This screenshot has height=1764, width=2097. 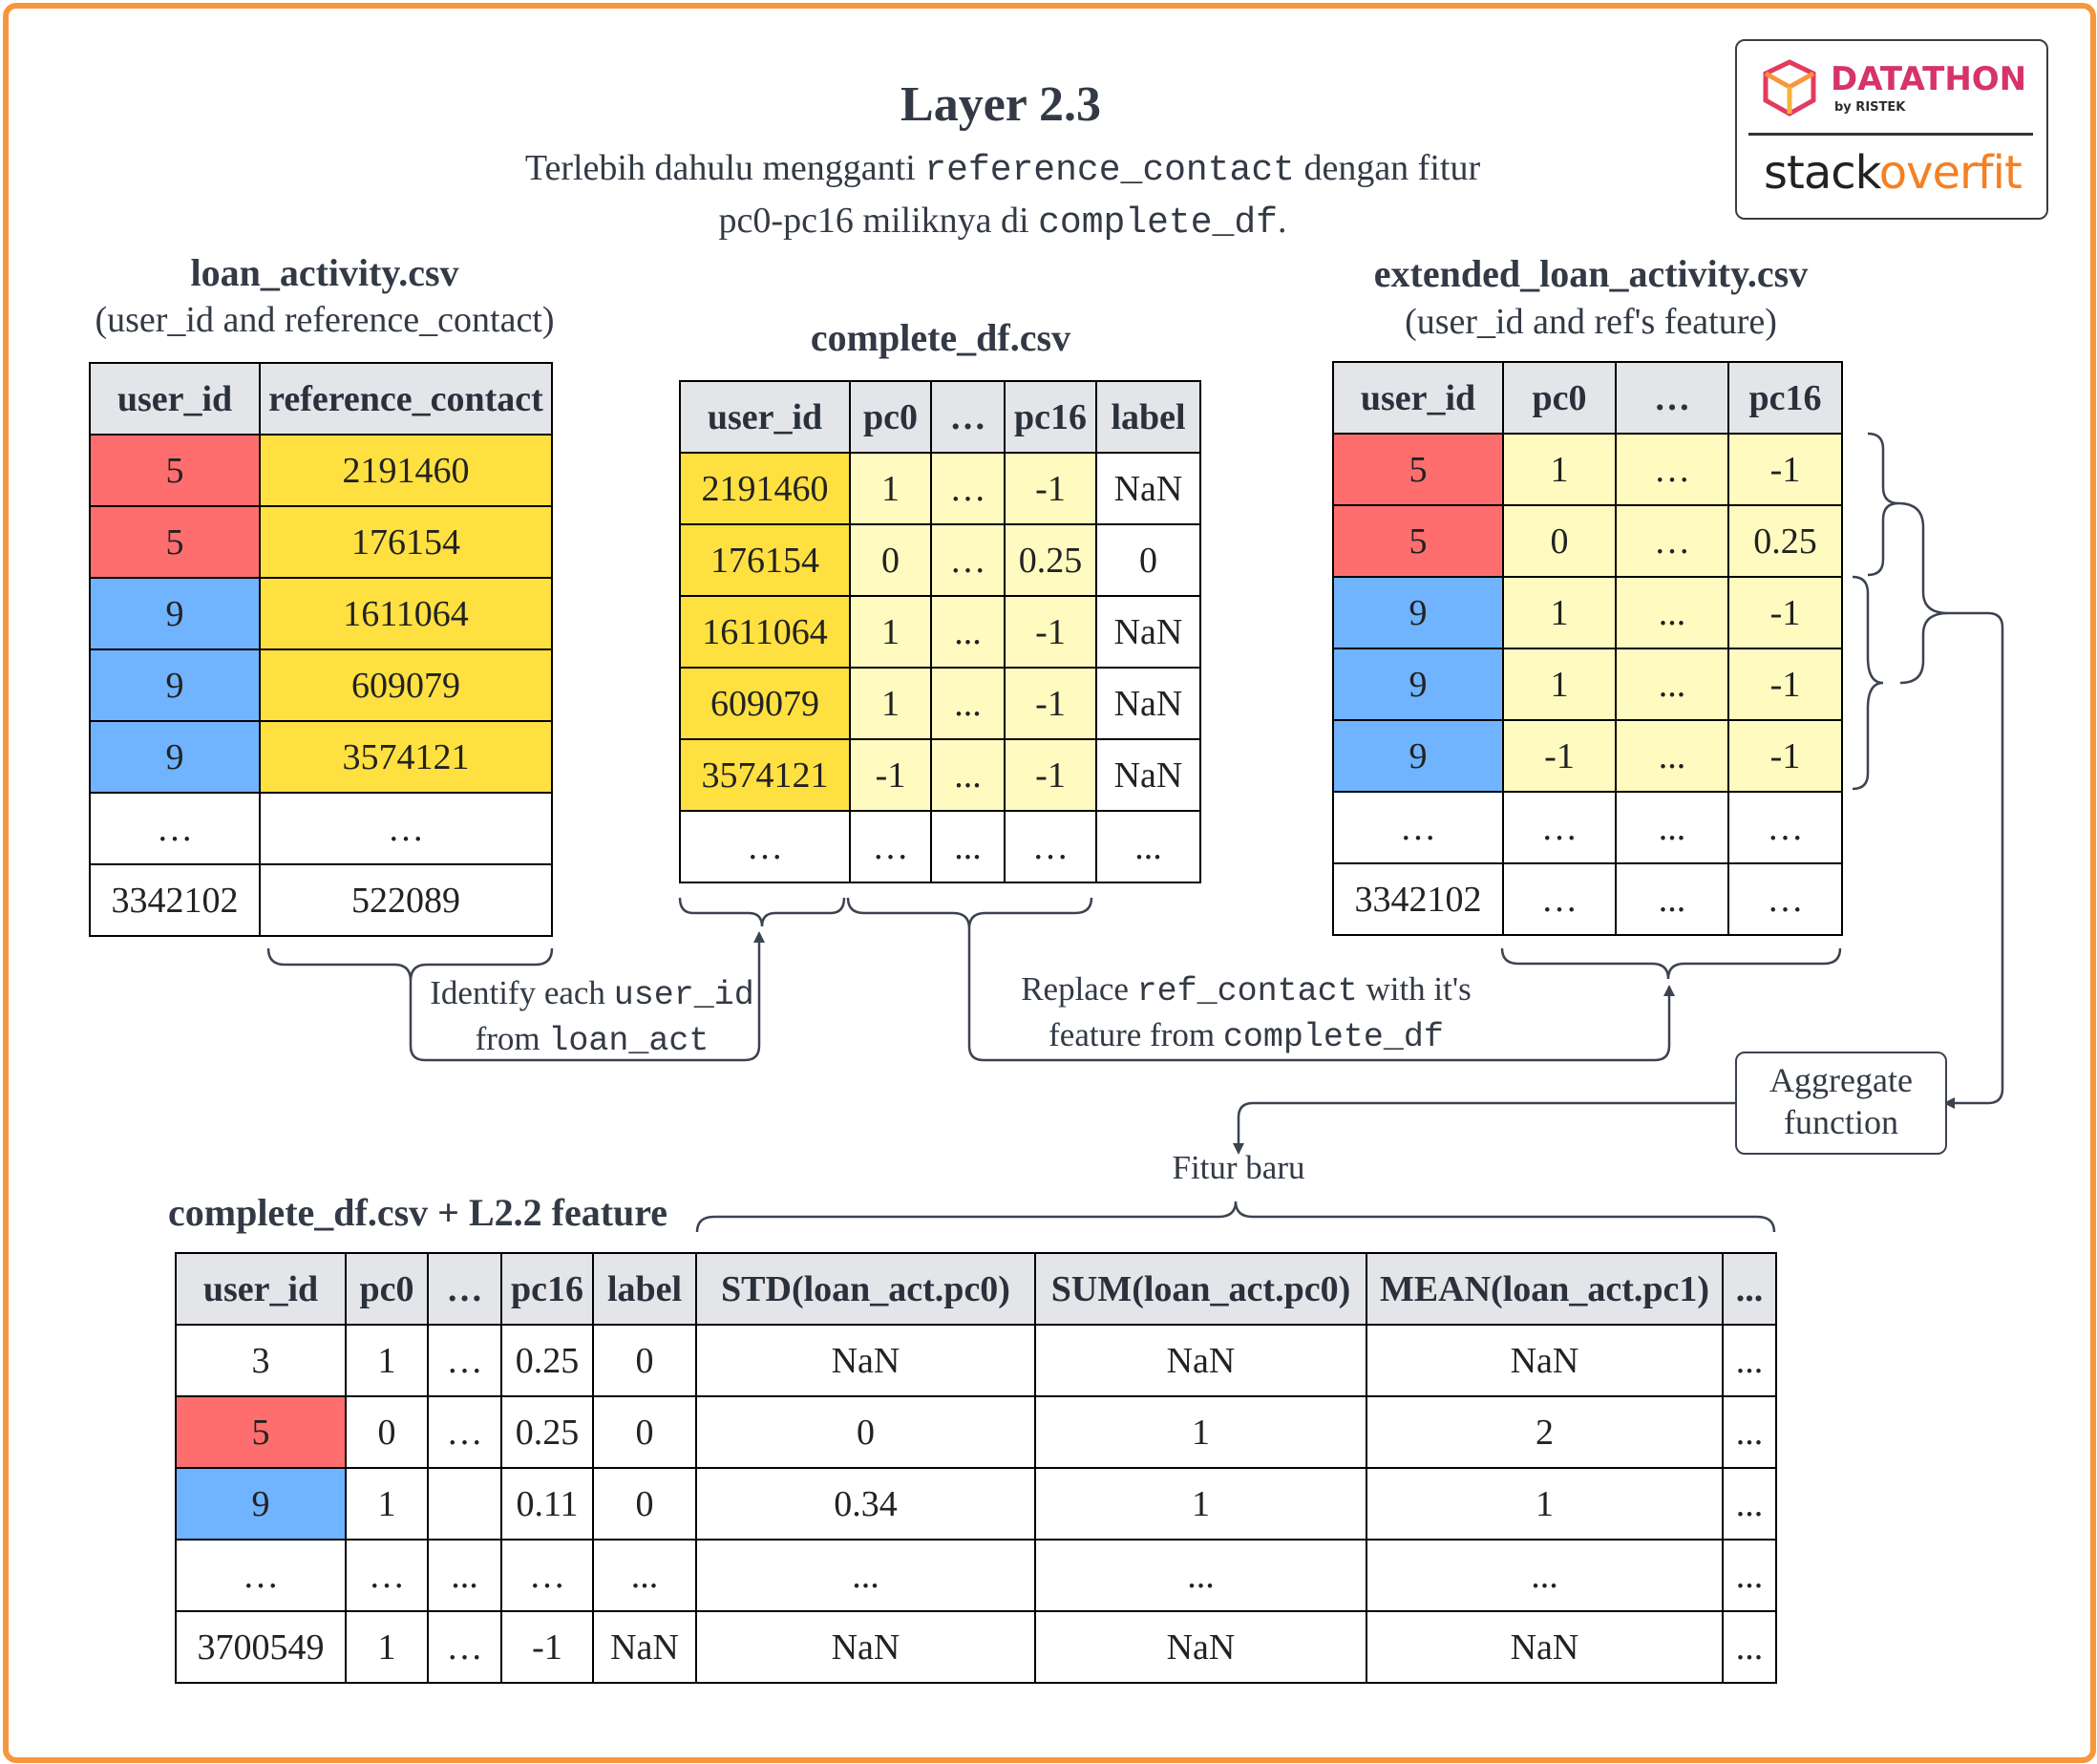 What do you see at coordinates (1051, 560) in the screenshot?
I see `complete-df-cell: 0.25` at bounding box center [1051, 560].